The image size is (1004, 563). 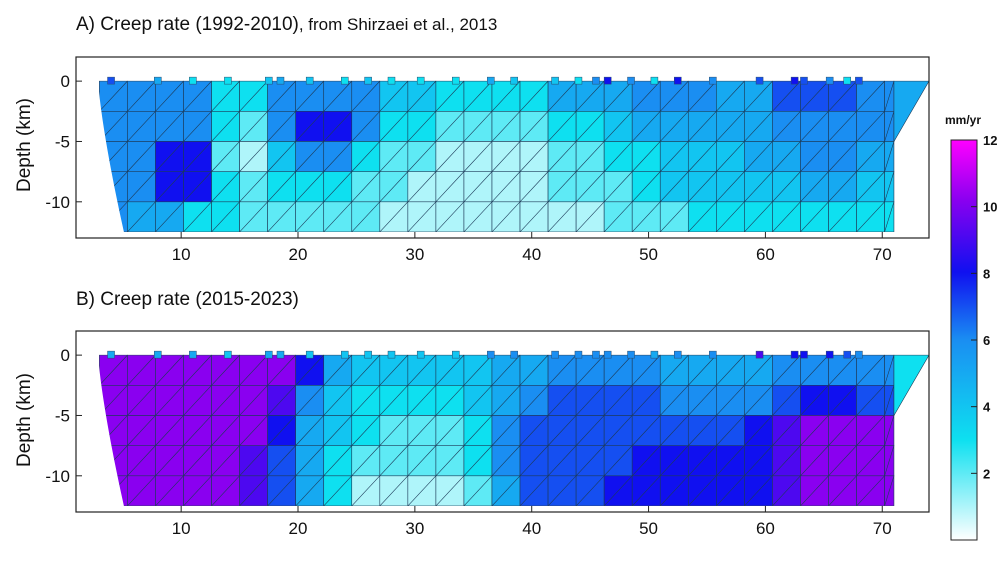 What do you see at coordinates (24, 420) in the screenshot?
I see `panel-b-ylabel: Depth (km)` at bounding box center [24, 420].